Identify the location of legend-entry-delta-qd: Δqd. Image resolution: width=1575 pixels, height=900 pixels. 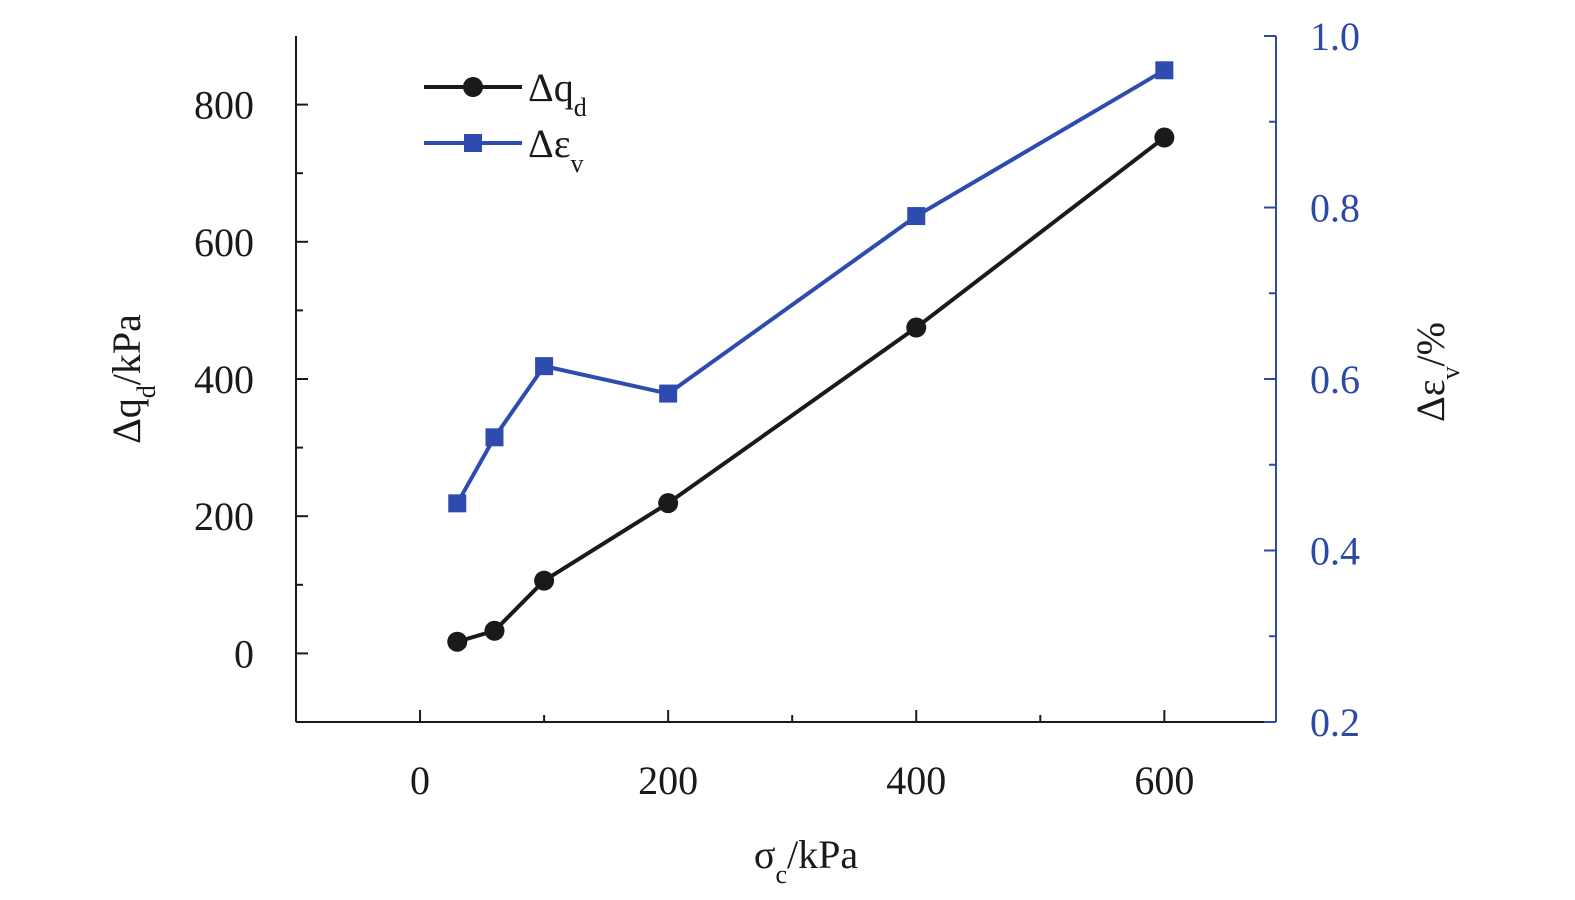
(505, 93).